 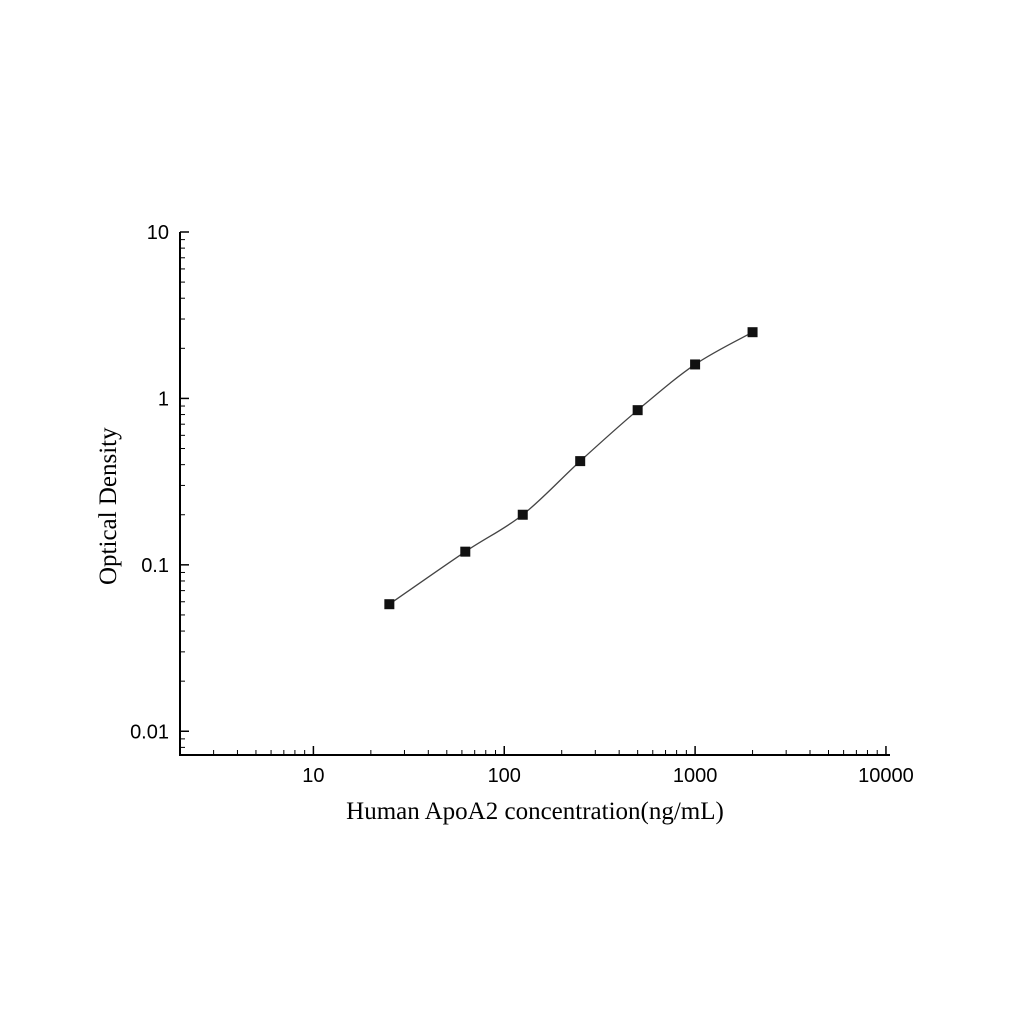 What do you see at coordinates (163, 399) in the screenshot?
I see `y-tick-label: 1` at bounding box center [163, 399].